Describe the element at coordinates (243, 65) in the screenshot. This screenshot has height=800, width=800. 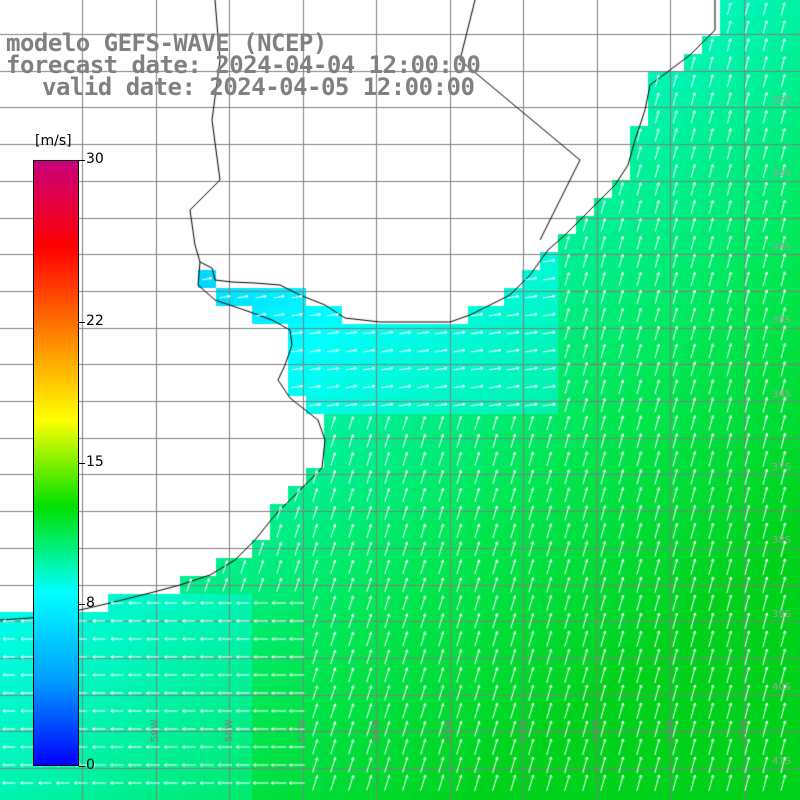
I see `forecast-date: forecast date: 2024-04-04 12:00:00` at that location.